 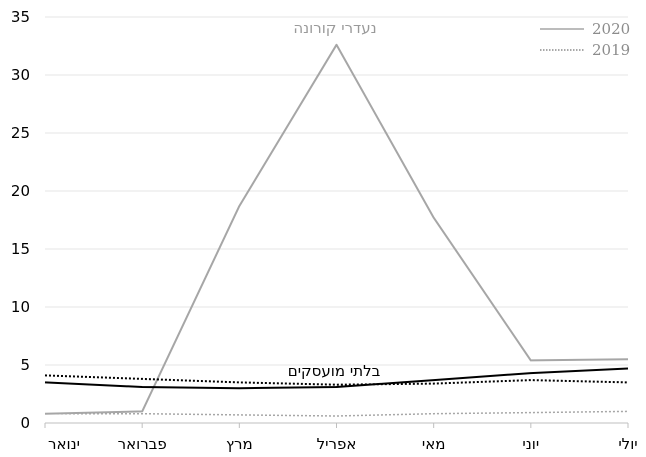 I want to click on x-tick-label: יוני, so click(x=530, y=444).